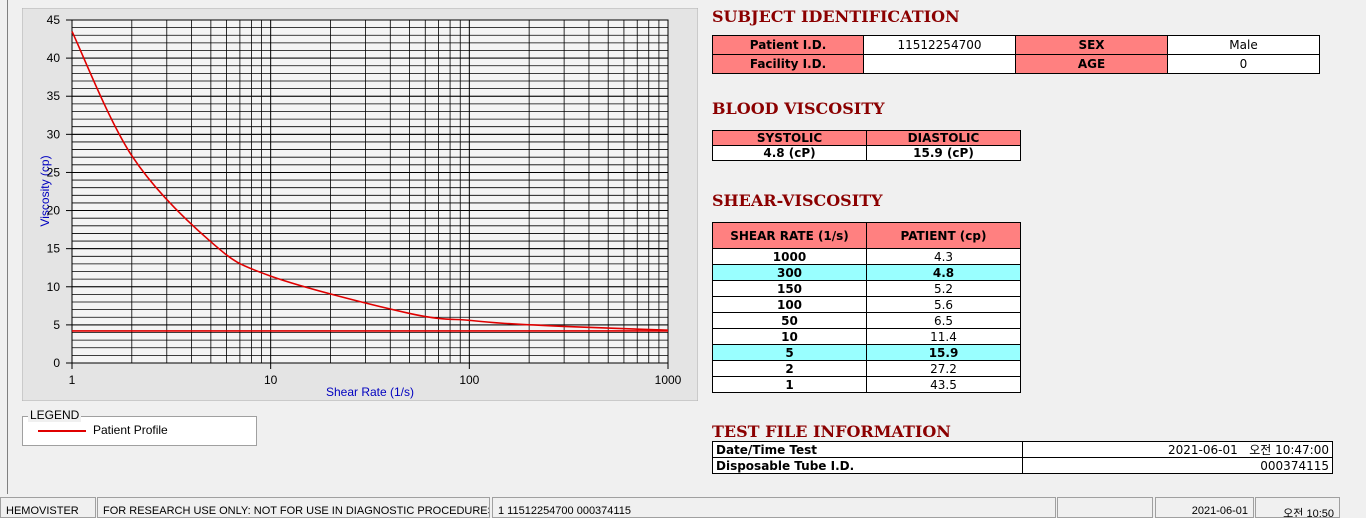 The width and height of the screenshot is (1366, 518). What do you see at coordinates (54, 134) in the screenshot?
I see `y-tick-label: 30` at bounding box center [54, 134].